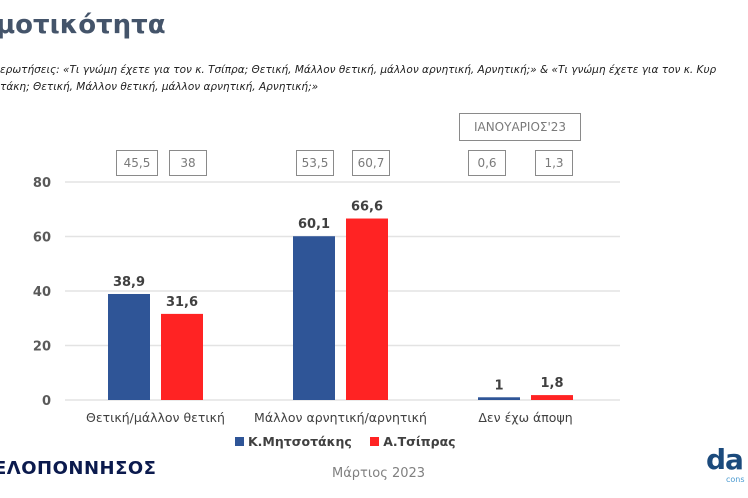  What do you see at coordinates (340, 417) in the screenshot?
I see `x-category-label: Μάλλον αρνητική/αρνητική` at bounding box center [340, 417].